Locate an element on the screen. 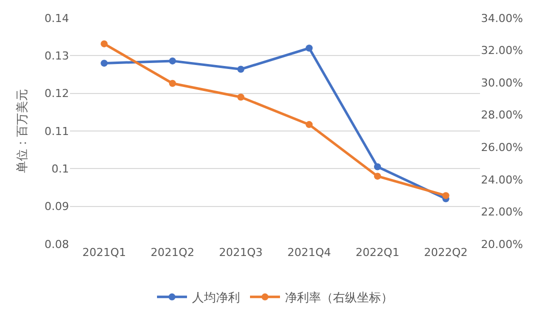  y-tick-label: 0.11 is located at coordinates (56, 131).